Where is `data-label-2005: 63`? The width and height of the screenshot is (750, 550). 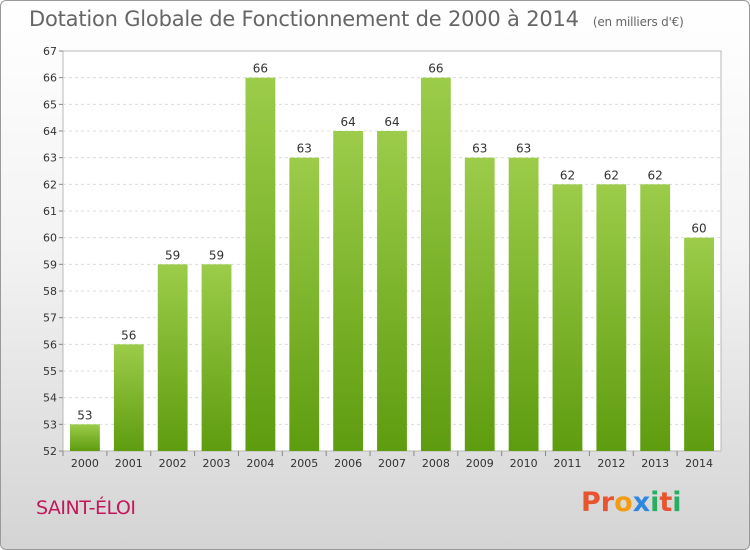 data-label-2005: 63 is located at coordinates (304, 149).